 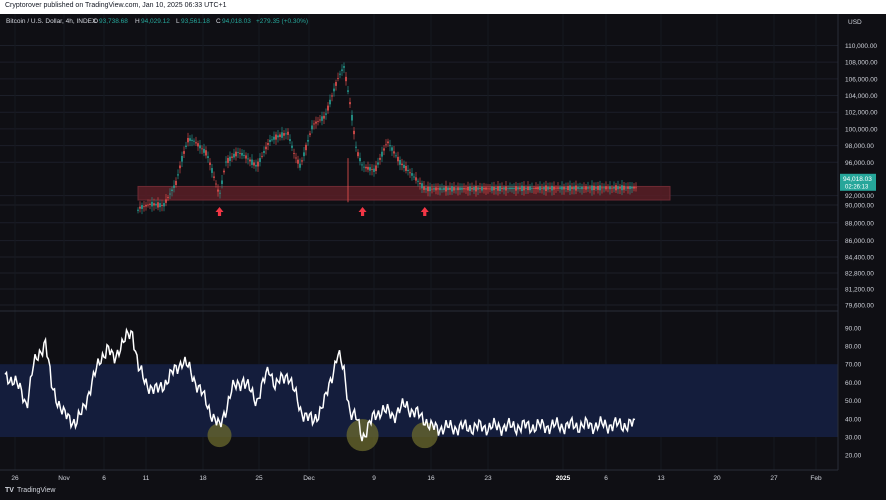 What do you see at coordinates (717, 478) in the screenshot?
I see `time-tick-label: 20` at bounding box center [717, 478].